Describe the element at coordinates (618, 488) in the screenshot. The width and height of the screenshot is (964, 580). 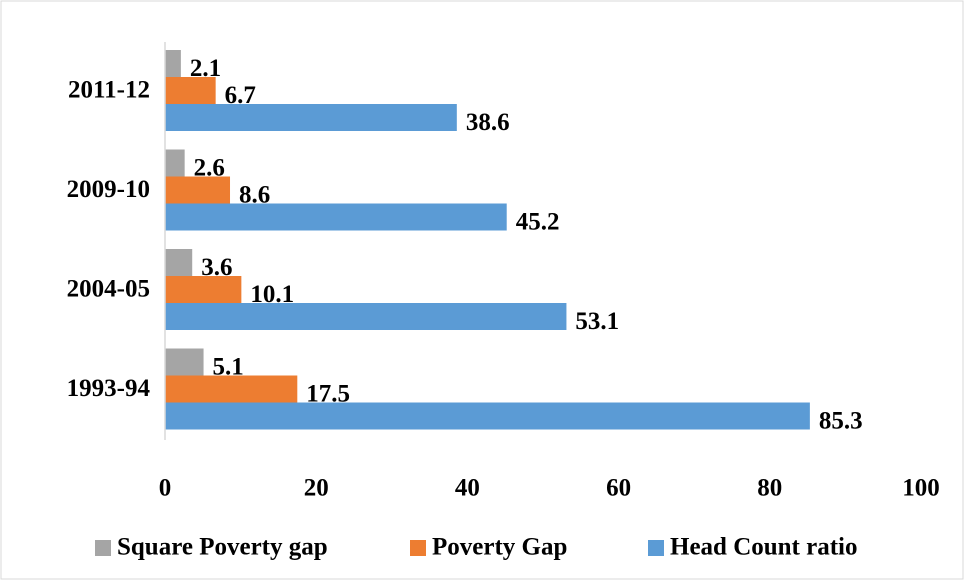
I see `x-tick-label: 60` at that location.